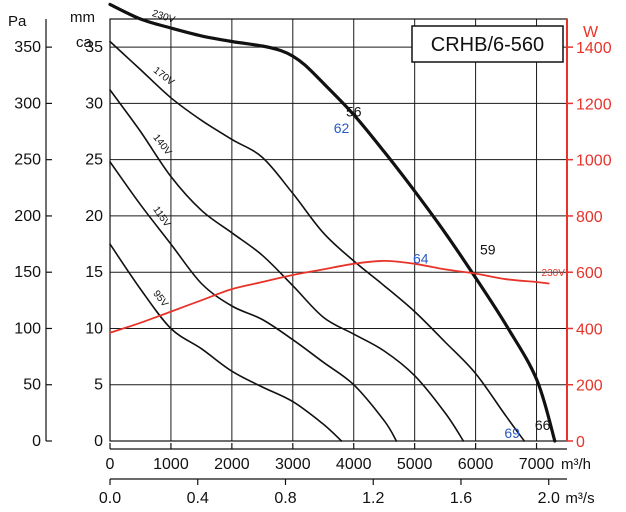 This screenshot has width=626, height=512. I want to click on x-m3h-tick-label: 4000, so click(354, 464).